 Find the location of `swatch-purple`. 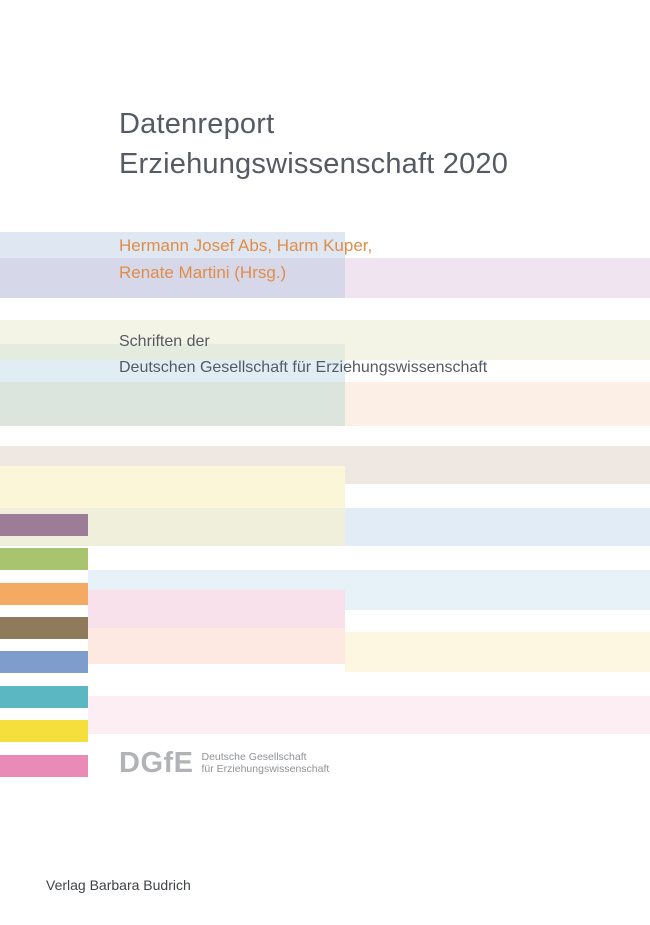

swatch-purple is located at coordinates (44, 525).